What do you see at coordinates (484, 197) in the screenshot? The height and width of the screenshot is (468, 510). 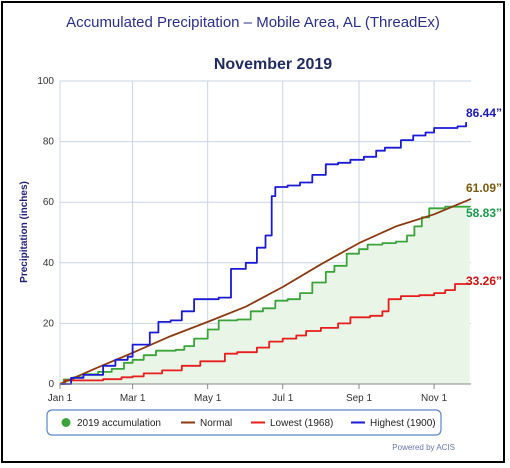 I see `end-label-layer: 58.83” 61.09” 33.26” 86.44”` at bounding box center [484, 197].